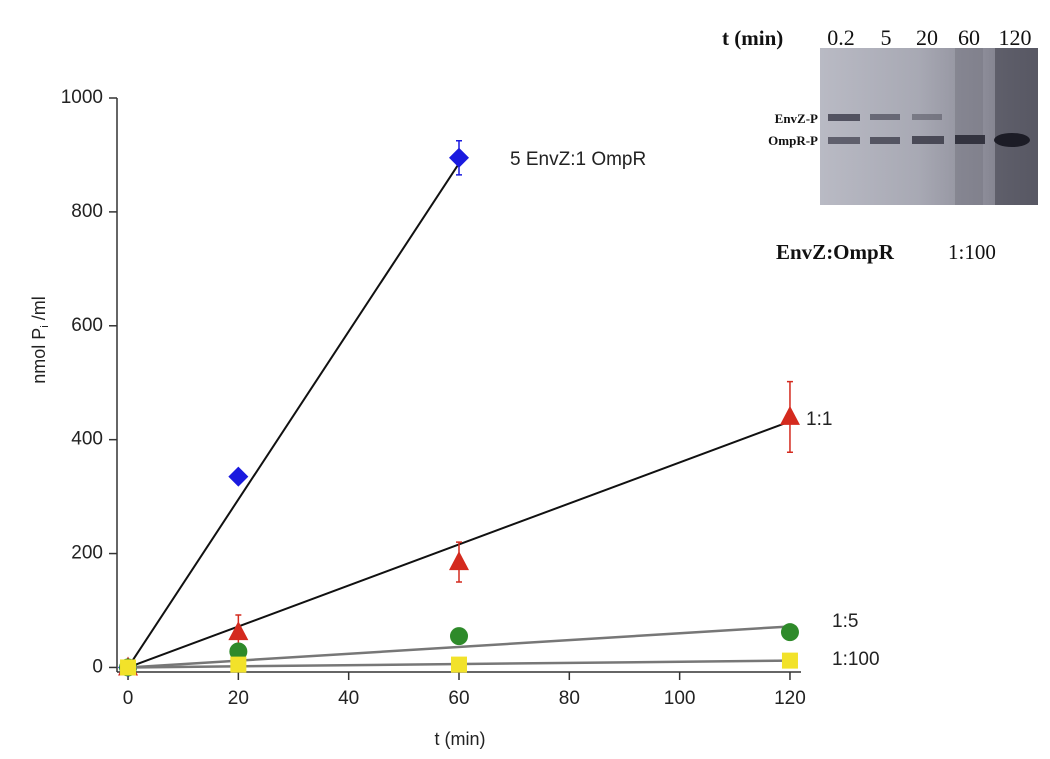 The height and width of the screenshot is (759, 1050). Describe the element at coordinates (39, 356) in the screenshot. I see `y-label-main: nmol P` at that location.